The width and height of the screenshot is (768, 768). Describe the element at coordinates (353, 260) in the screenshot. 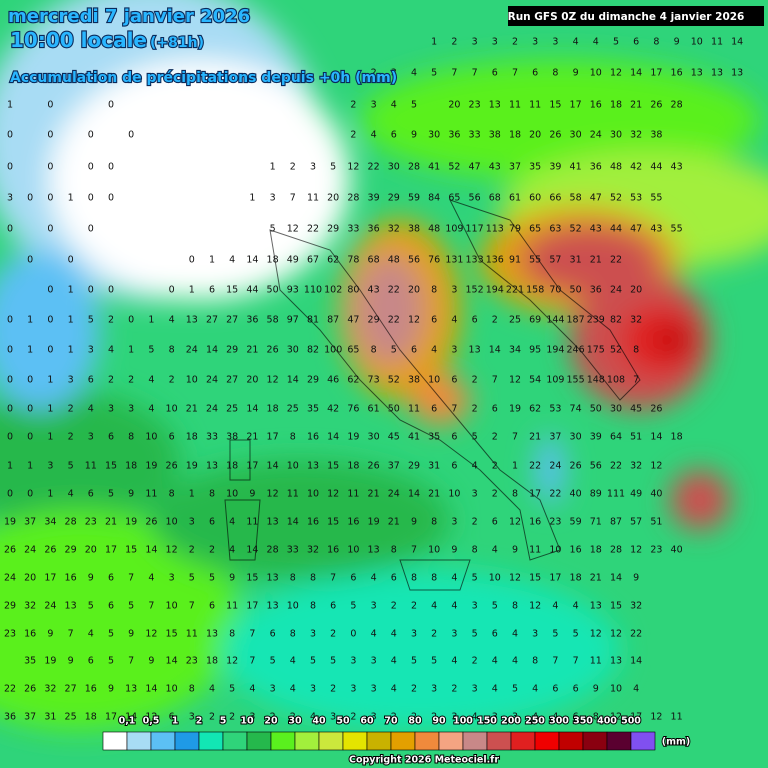

I see `grid-value: 78` at that location.